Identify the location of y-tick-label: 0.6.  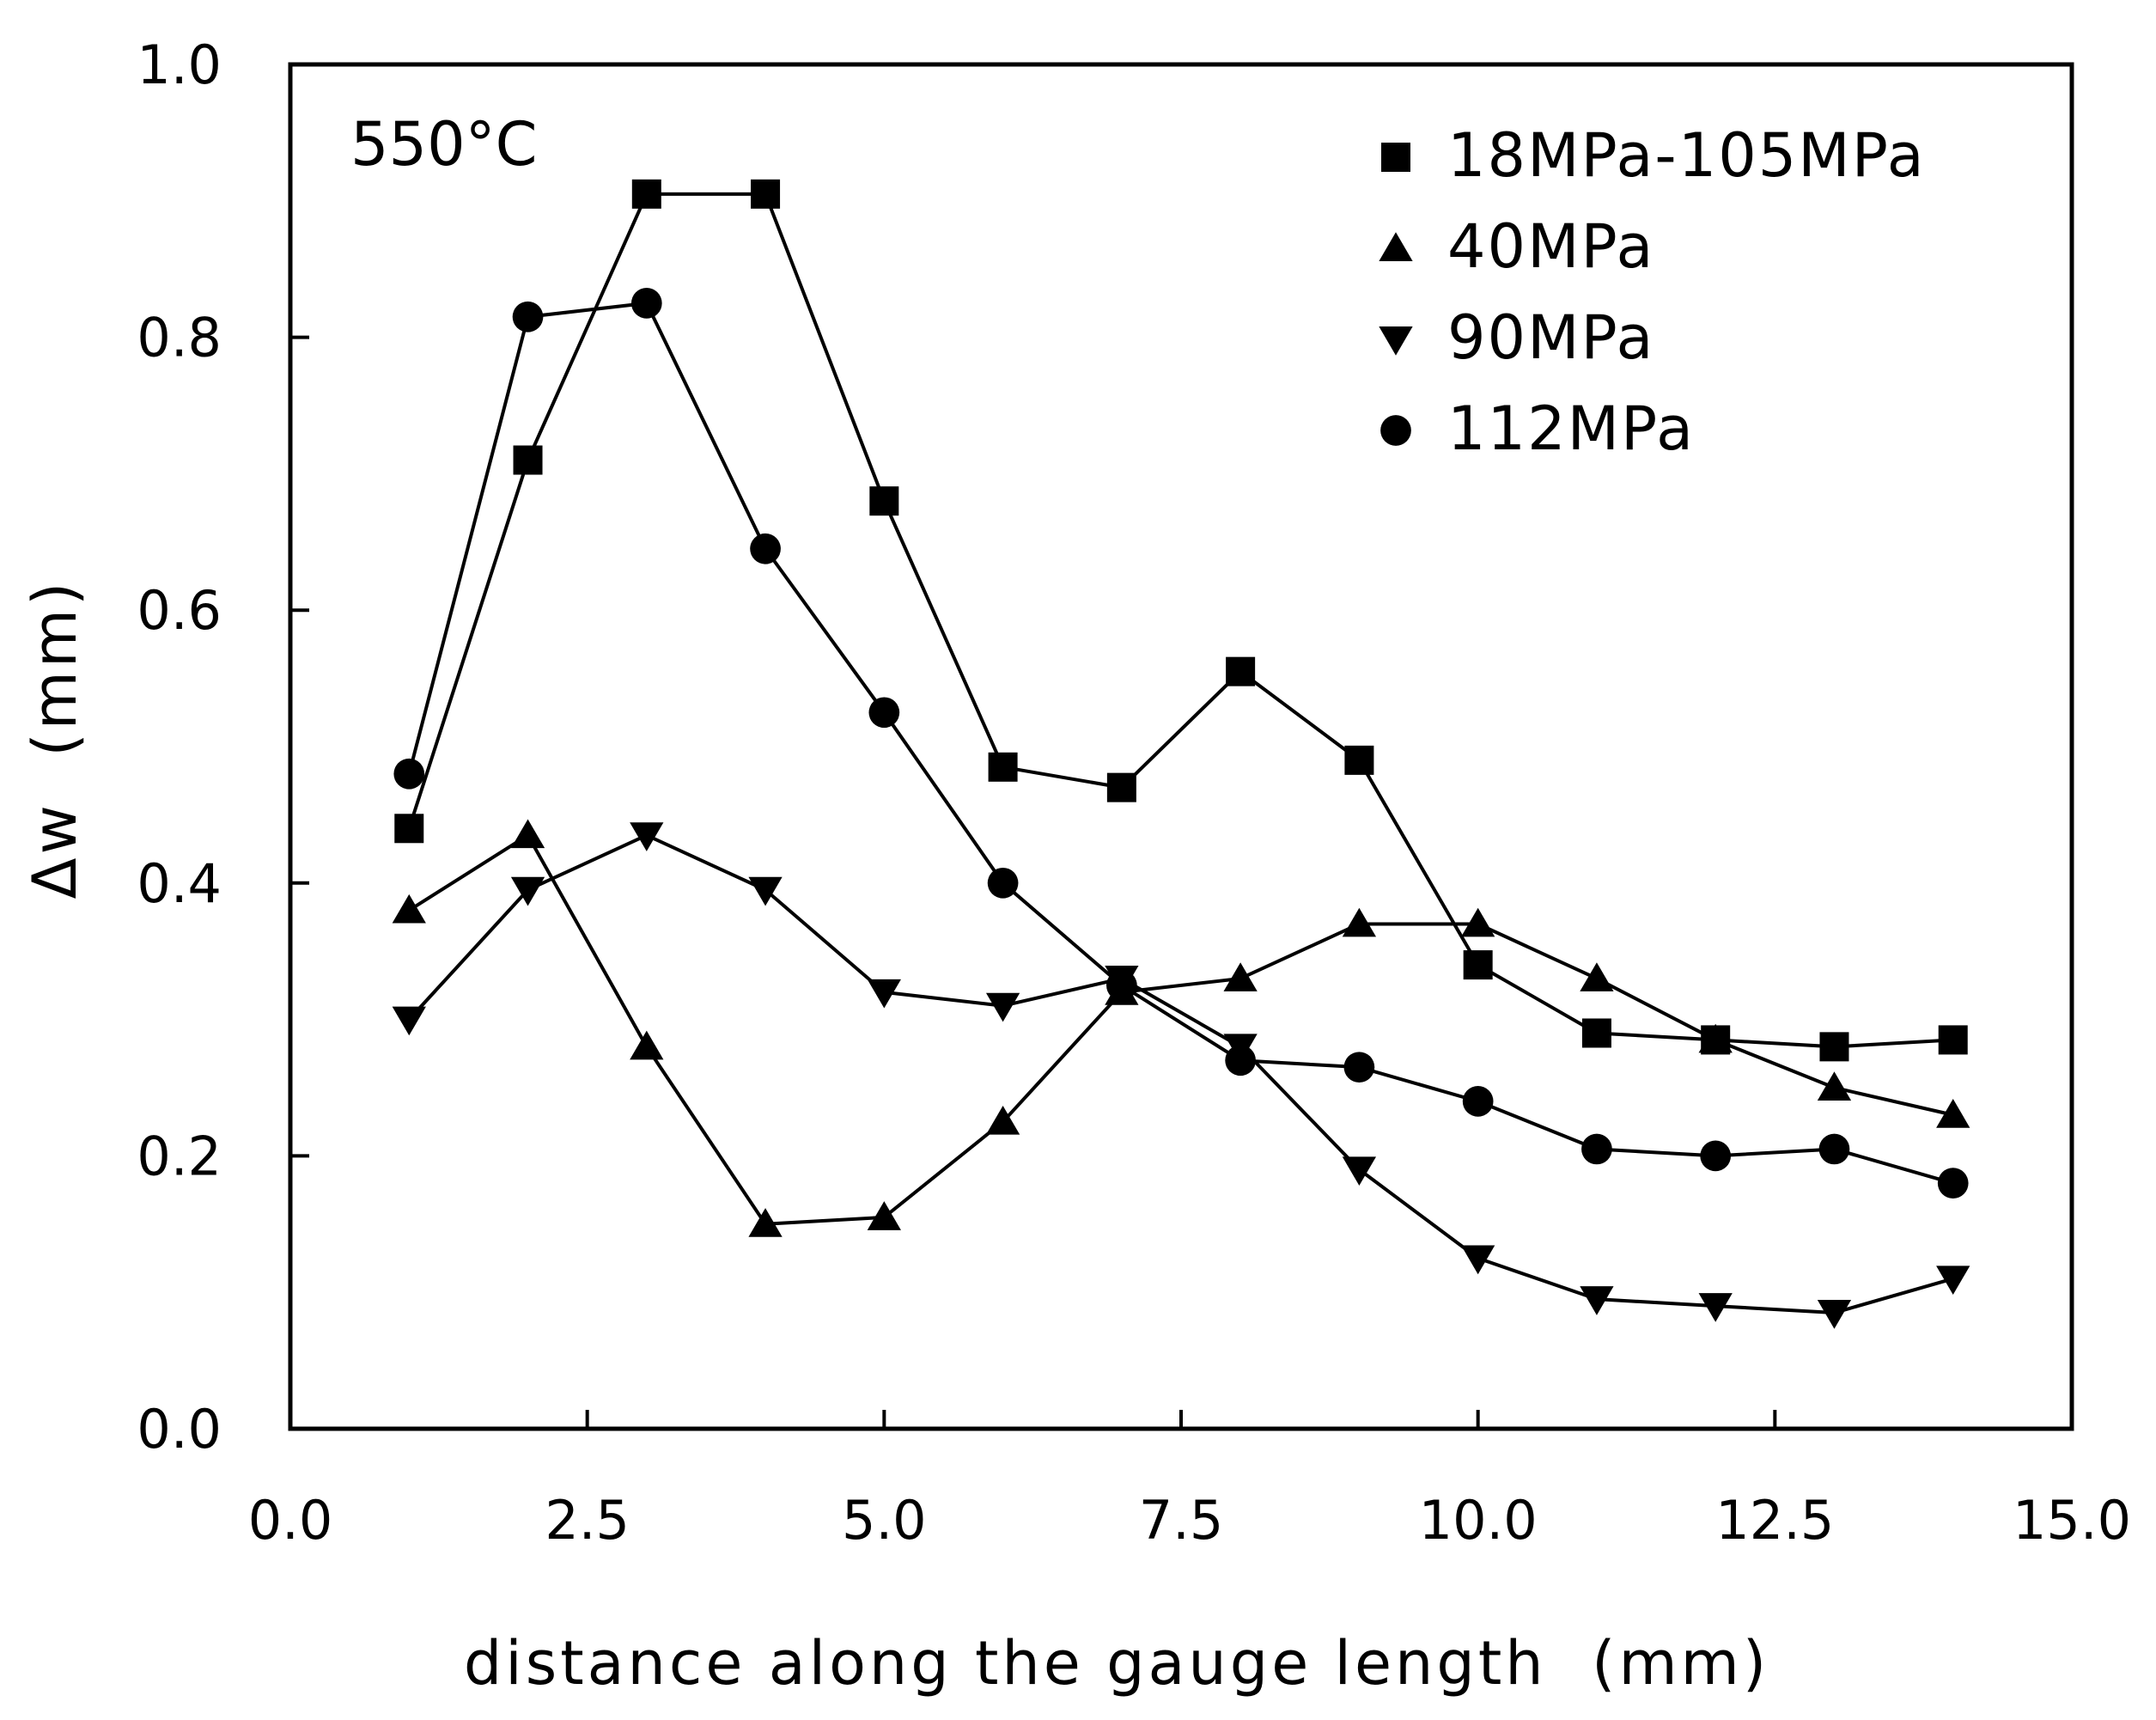
(179, 610).